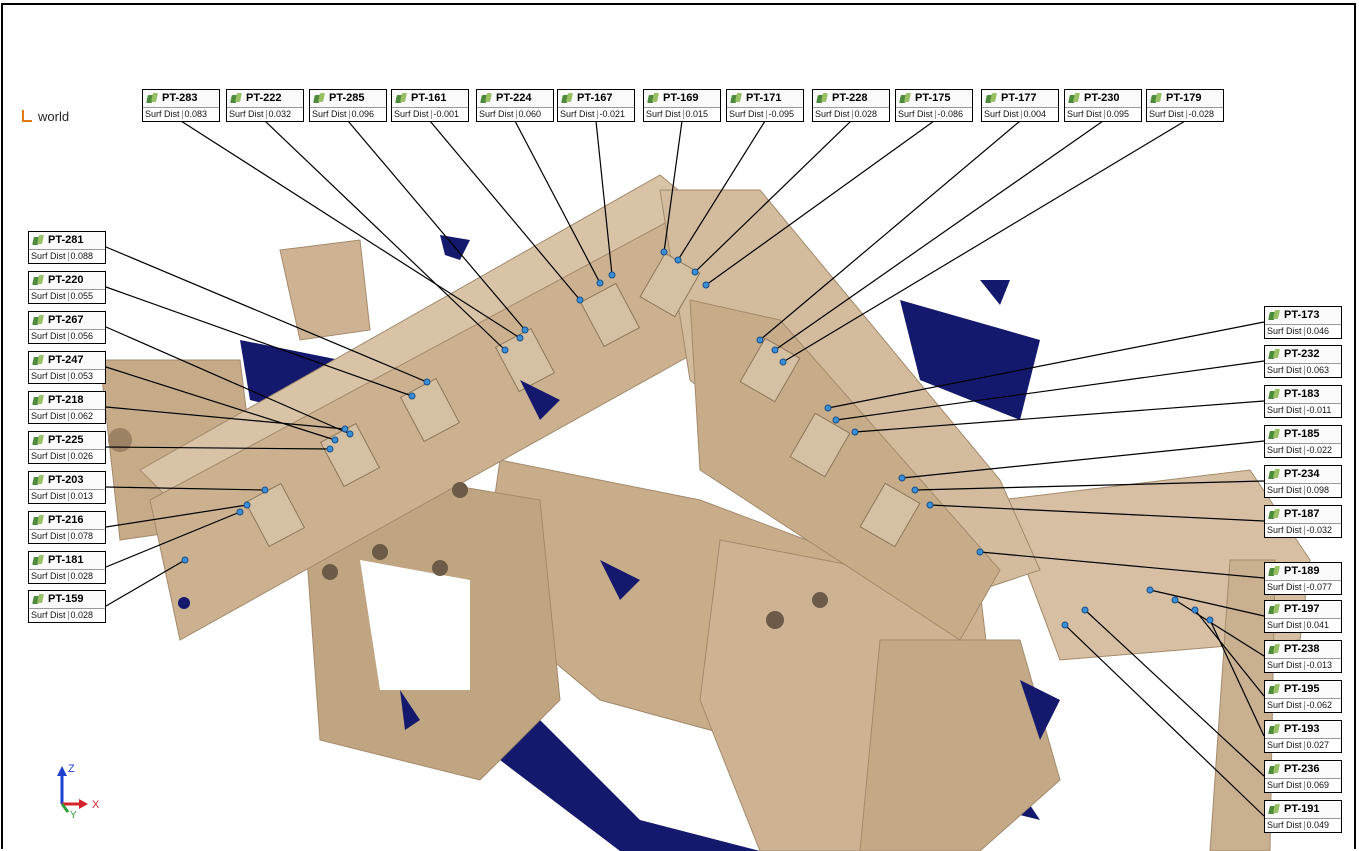 This screenshot has height=851, width=1359. What do you see at coordinates (1303, 816) in the screenshot?
I see `measurement-tag-pt-191: PT-191 Surf Dist 0.049` at bounding box center [1303, 816].